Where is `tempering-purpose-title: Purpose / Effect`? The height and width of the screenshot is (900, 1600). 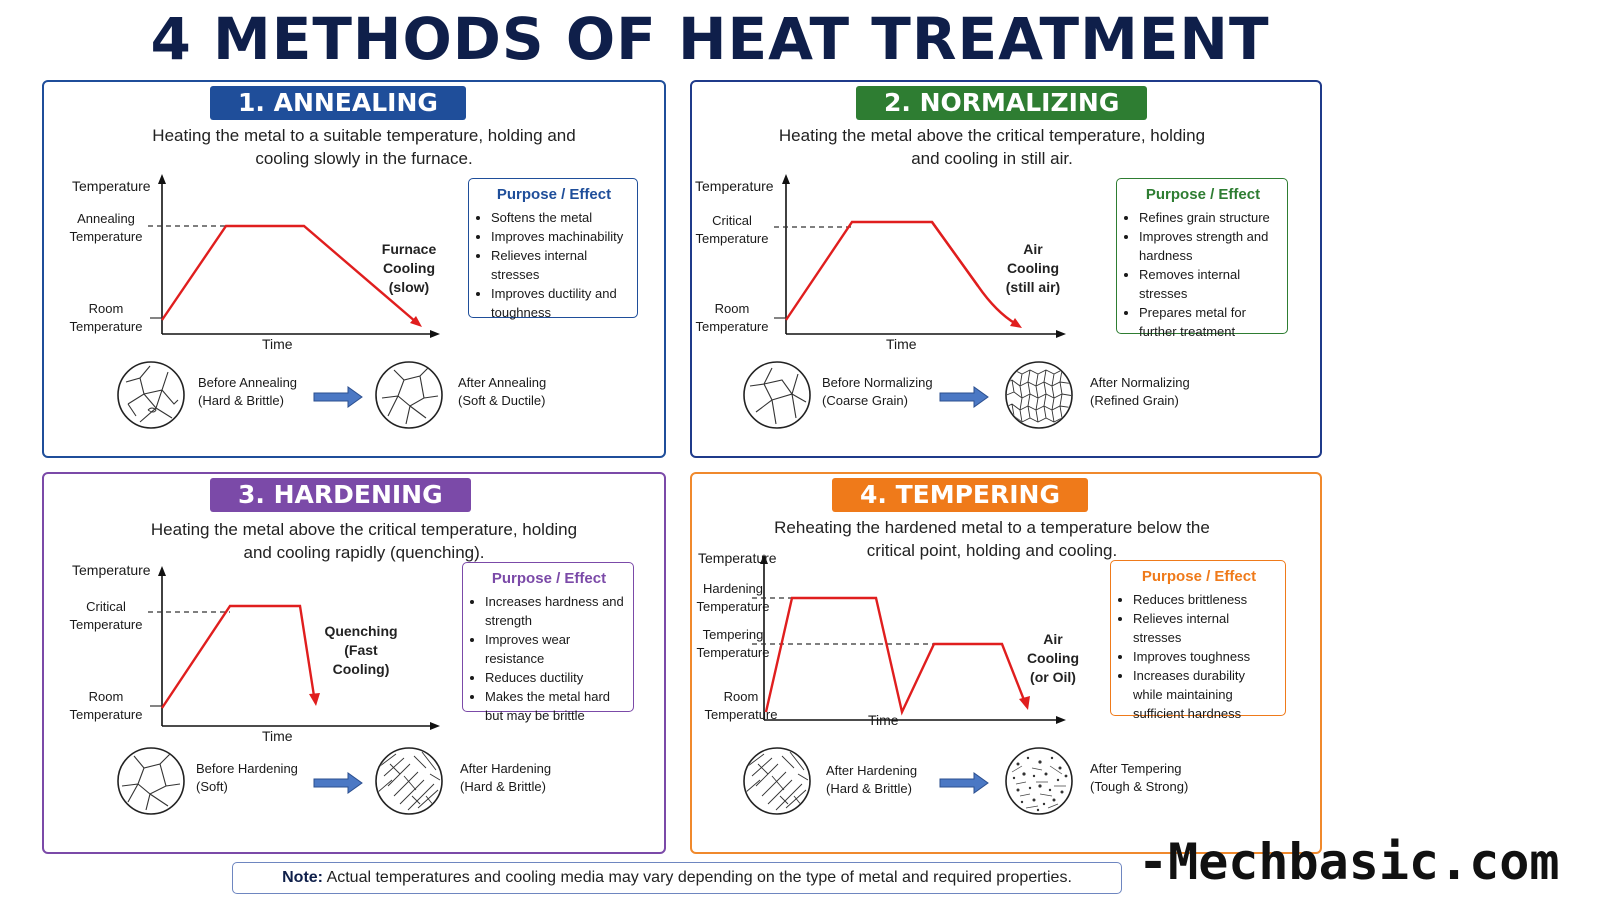 tempering-purpose-title: Purpose / Effect is located at coordinates (1199, 576).